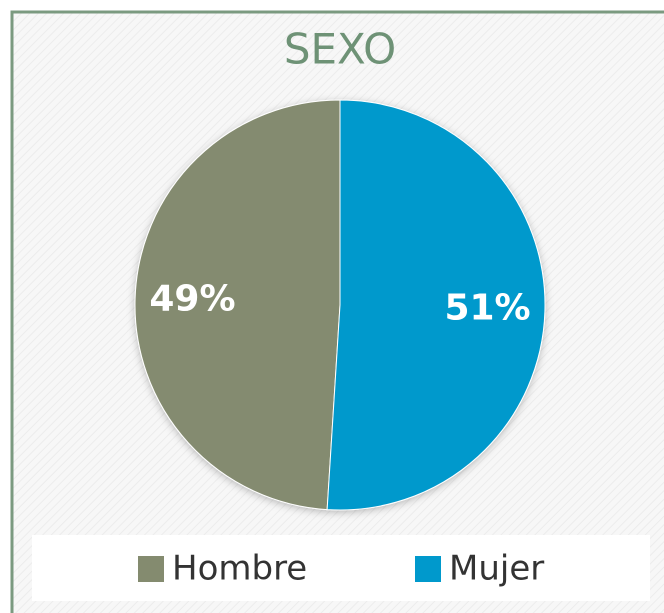 The height and width of the screenshot is (613, 664). Describe the element at coordinates (340, 49) in the screenshot. I see `chart-title: SEXO` at that location.